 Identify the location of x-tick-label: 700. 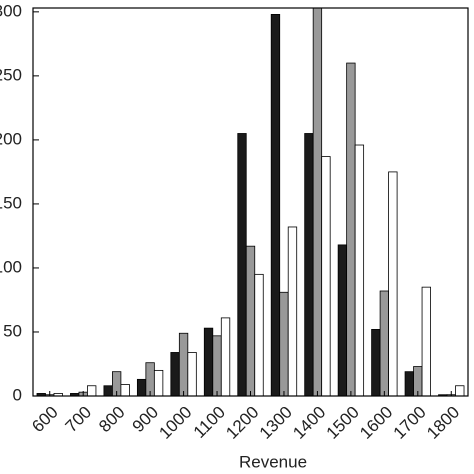
(78, 419).